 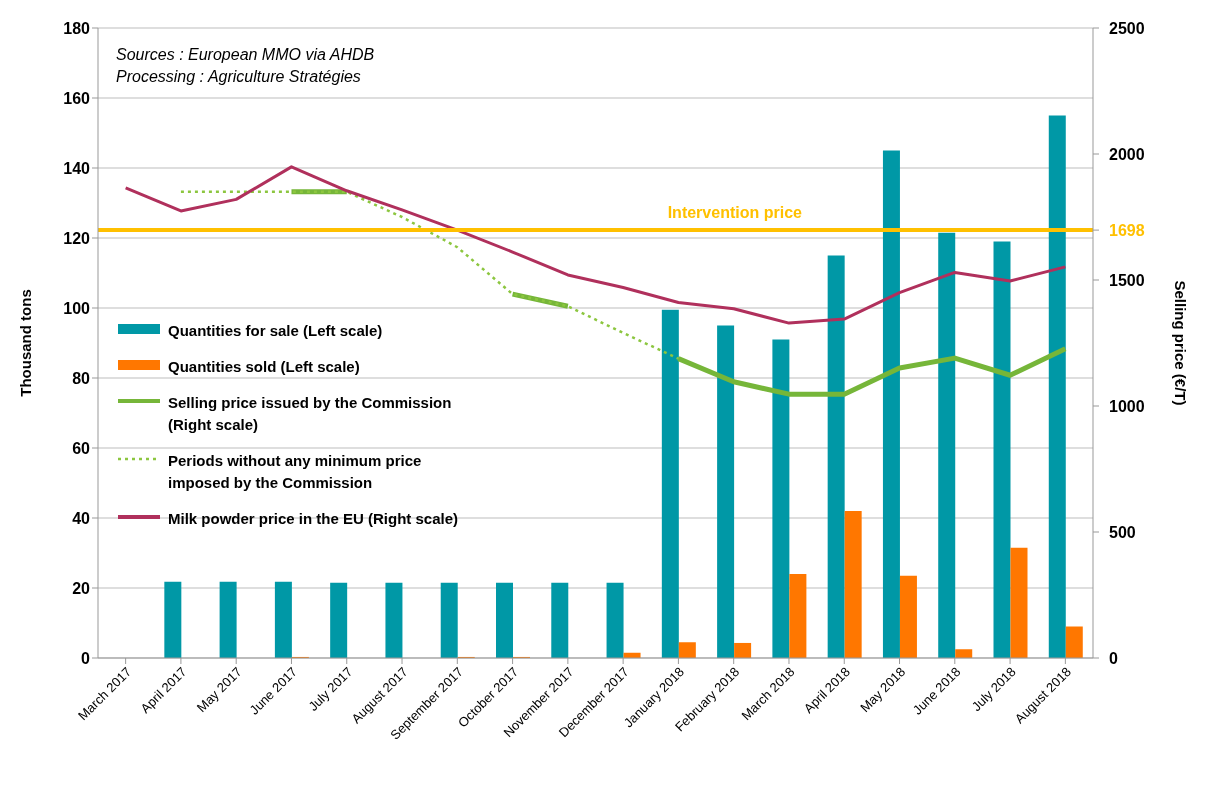 I want to click on y2-axis-title: Selling price (€/T), so click(x=1180, y=343).